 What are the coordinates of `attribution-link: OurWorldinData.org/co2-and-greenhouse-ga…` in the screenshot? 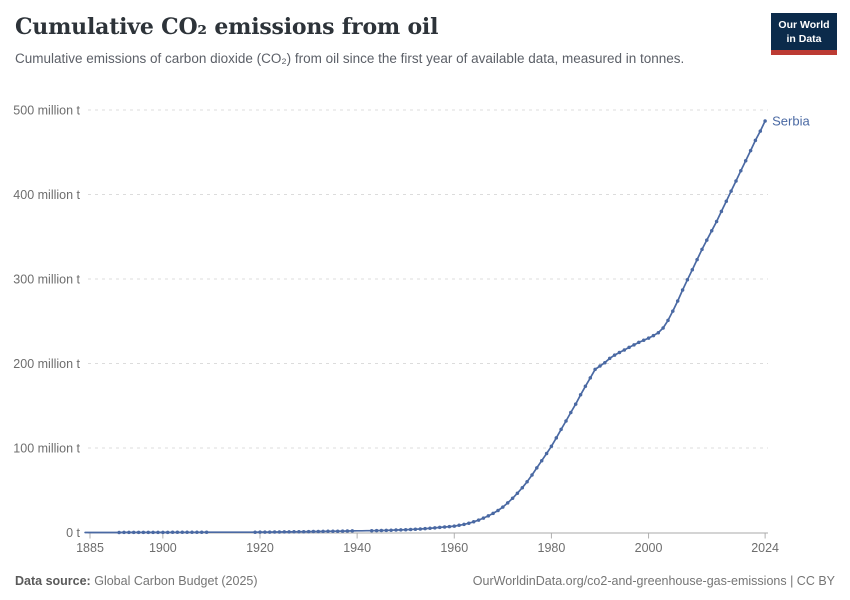 It's located at (653, 581).